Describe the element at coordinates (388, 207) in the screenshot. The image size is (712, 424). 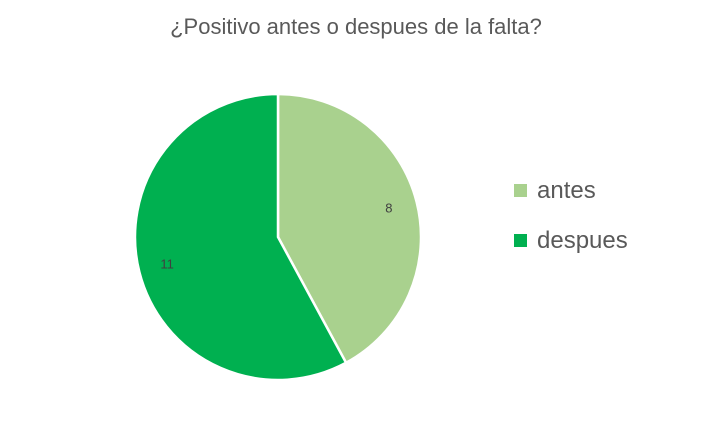
I see `data-label-antes: 8` at that location.